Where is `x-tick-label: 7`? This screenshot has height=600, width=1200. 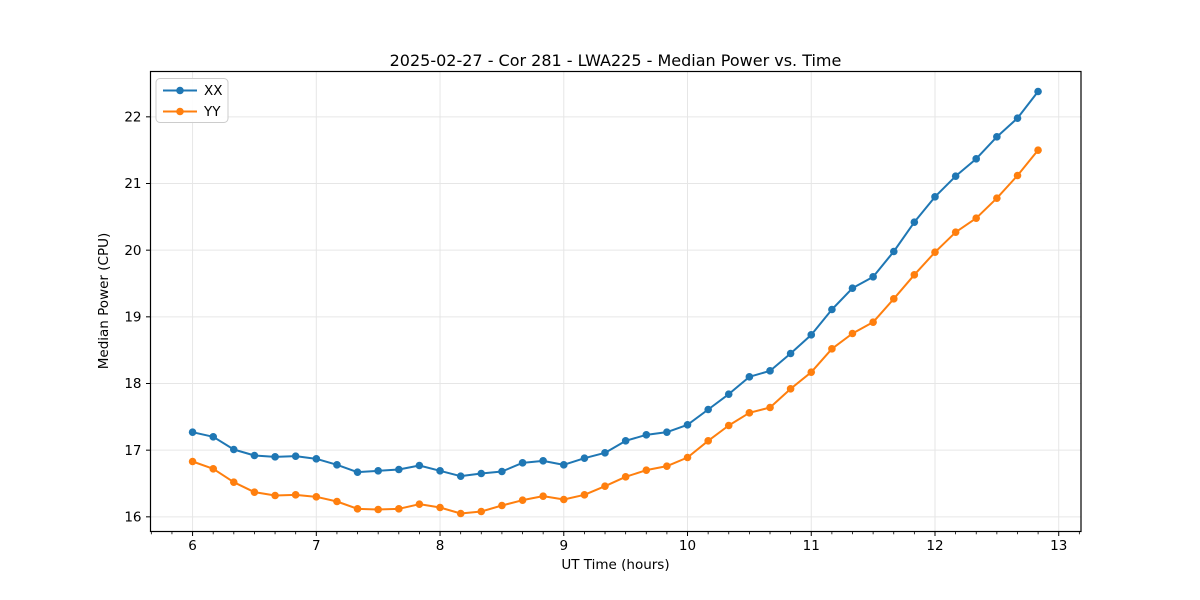 x-tick-label: 7 is located at coordinates (316, 546).